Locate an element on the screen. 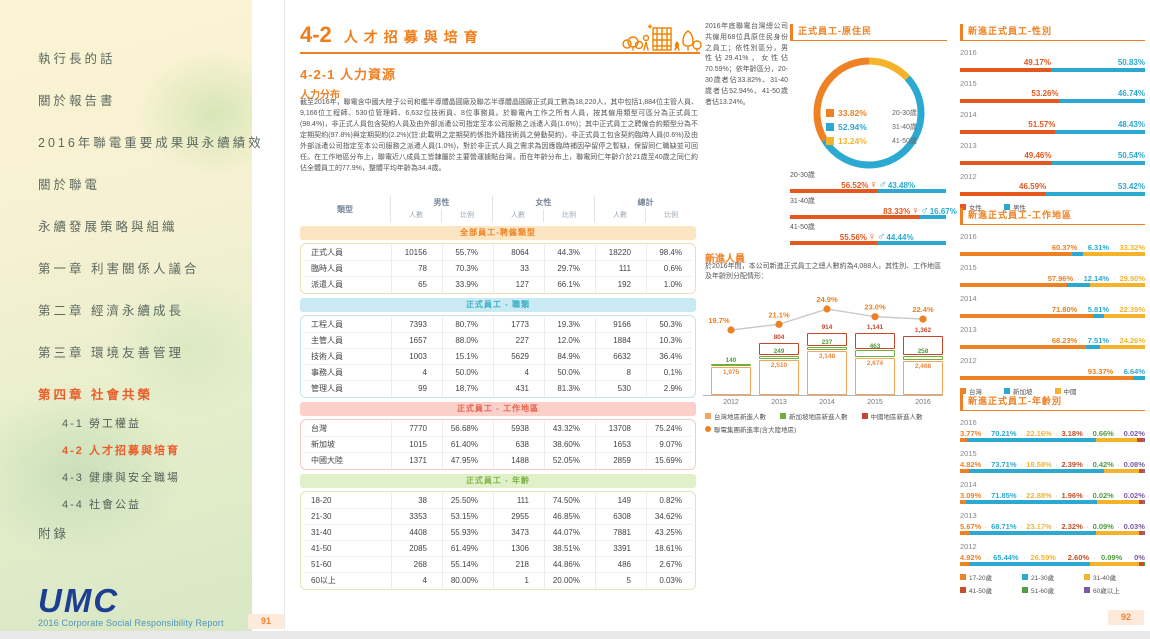 This screenshot has width=1150, height=639. china-bar is located at coordinates (827, 339).